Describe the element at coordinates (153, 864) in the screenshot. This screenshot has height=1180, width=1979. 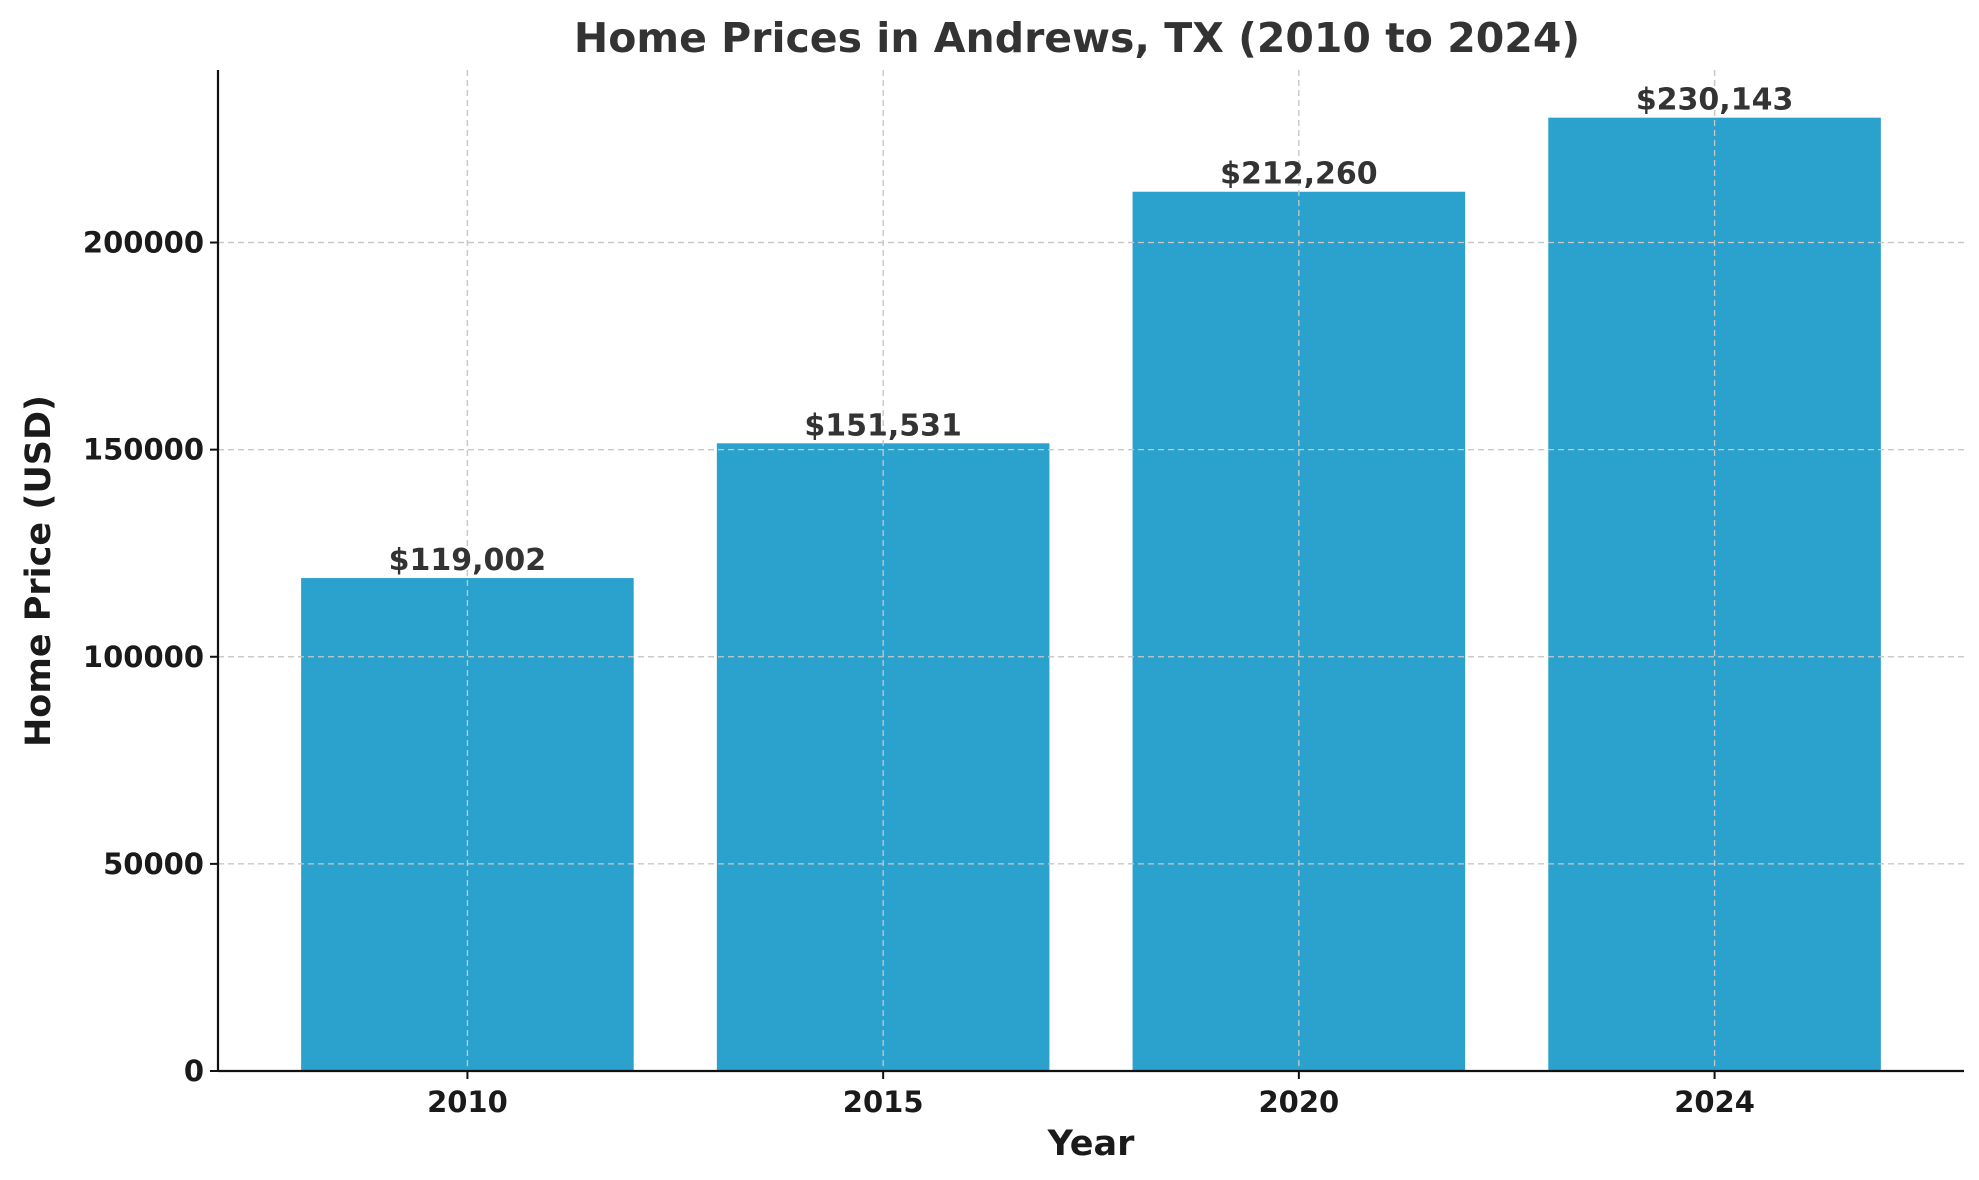
I see `y-tick-label: 50000` at that location.